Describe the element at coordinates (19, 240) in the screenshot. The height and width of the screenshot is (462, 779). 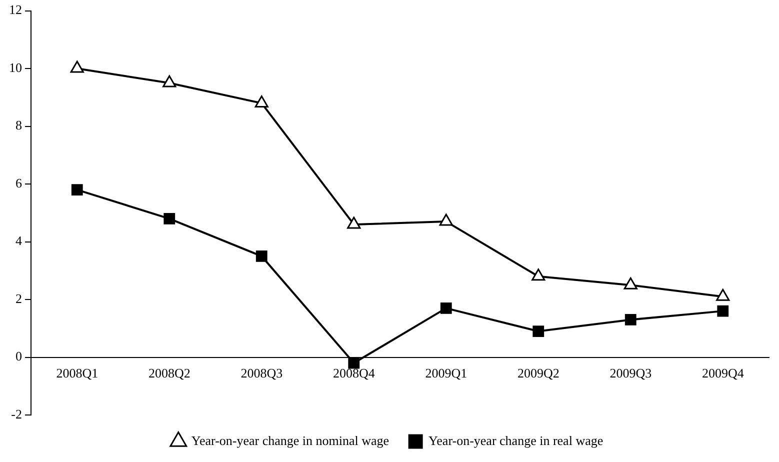
I see `y-tick-label: 4` at that location.